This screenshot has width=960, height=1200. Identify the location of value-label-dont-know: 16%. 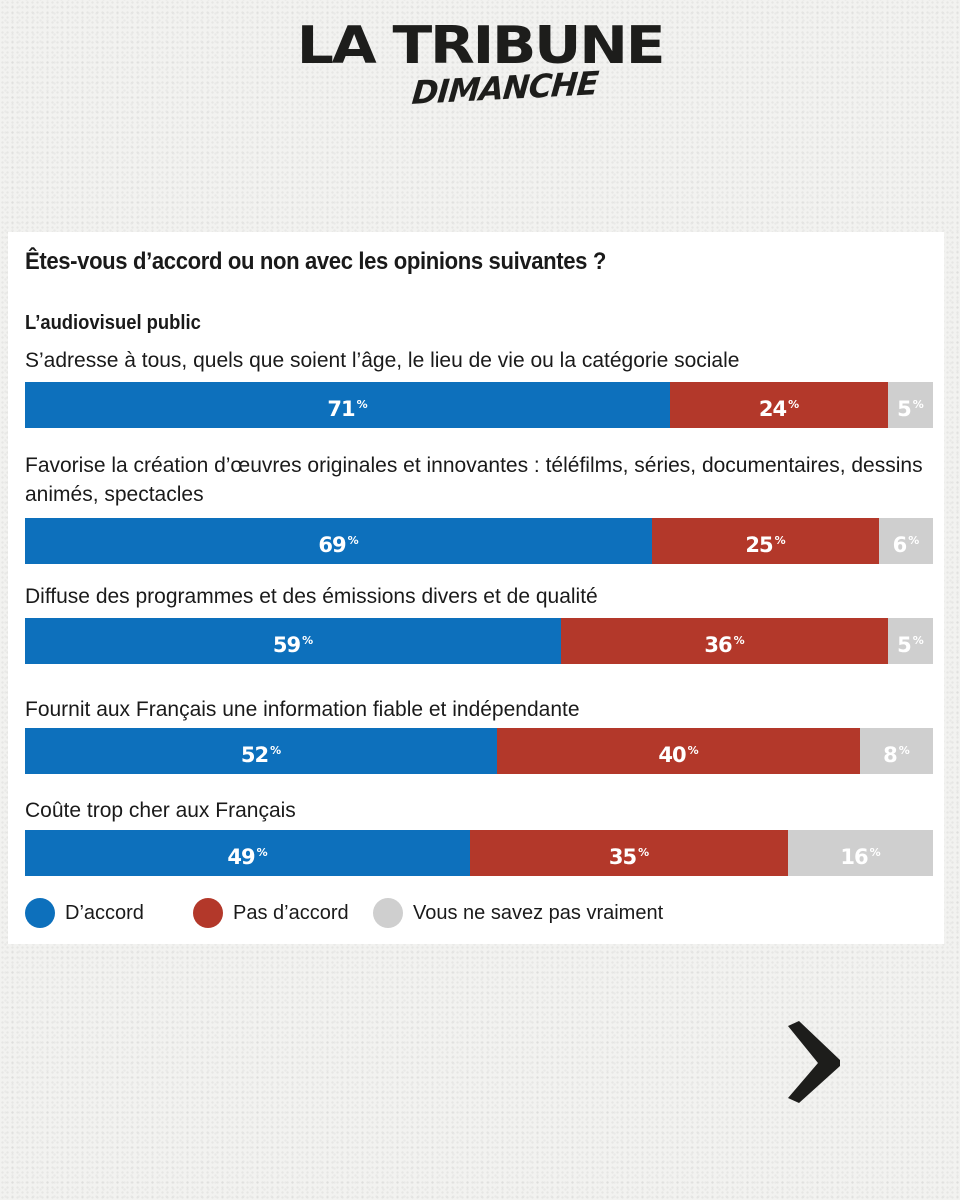
(860, 857).